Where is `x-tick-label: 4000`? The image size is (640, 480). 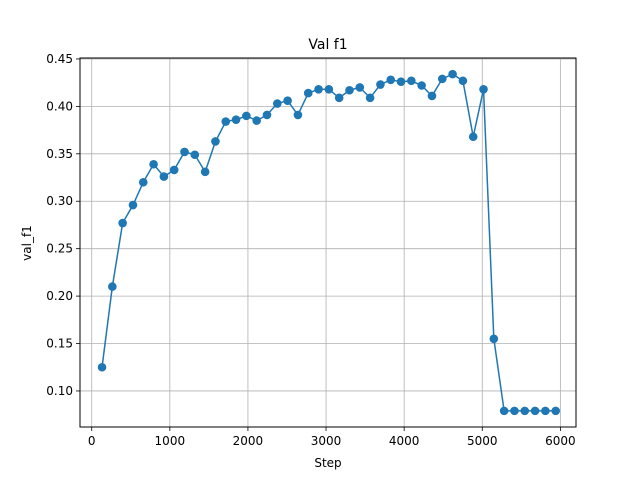
x-tick-label: 4000 is located at coordinates (404, 441).